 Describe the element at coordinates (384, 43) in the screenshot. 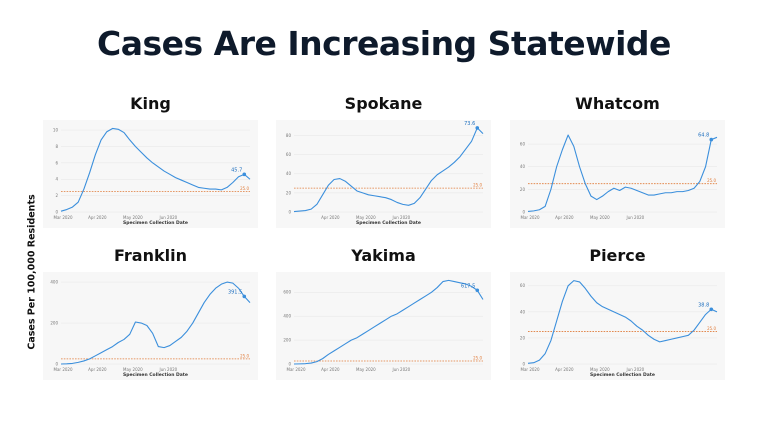

I see `page-title: Cases Are Increasing Statewide` at that location.